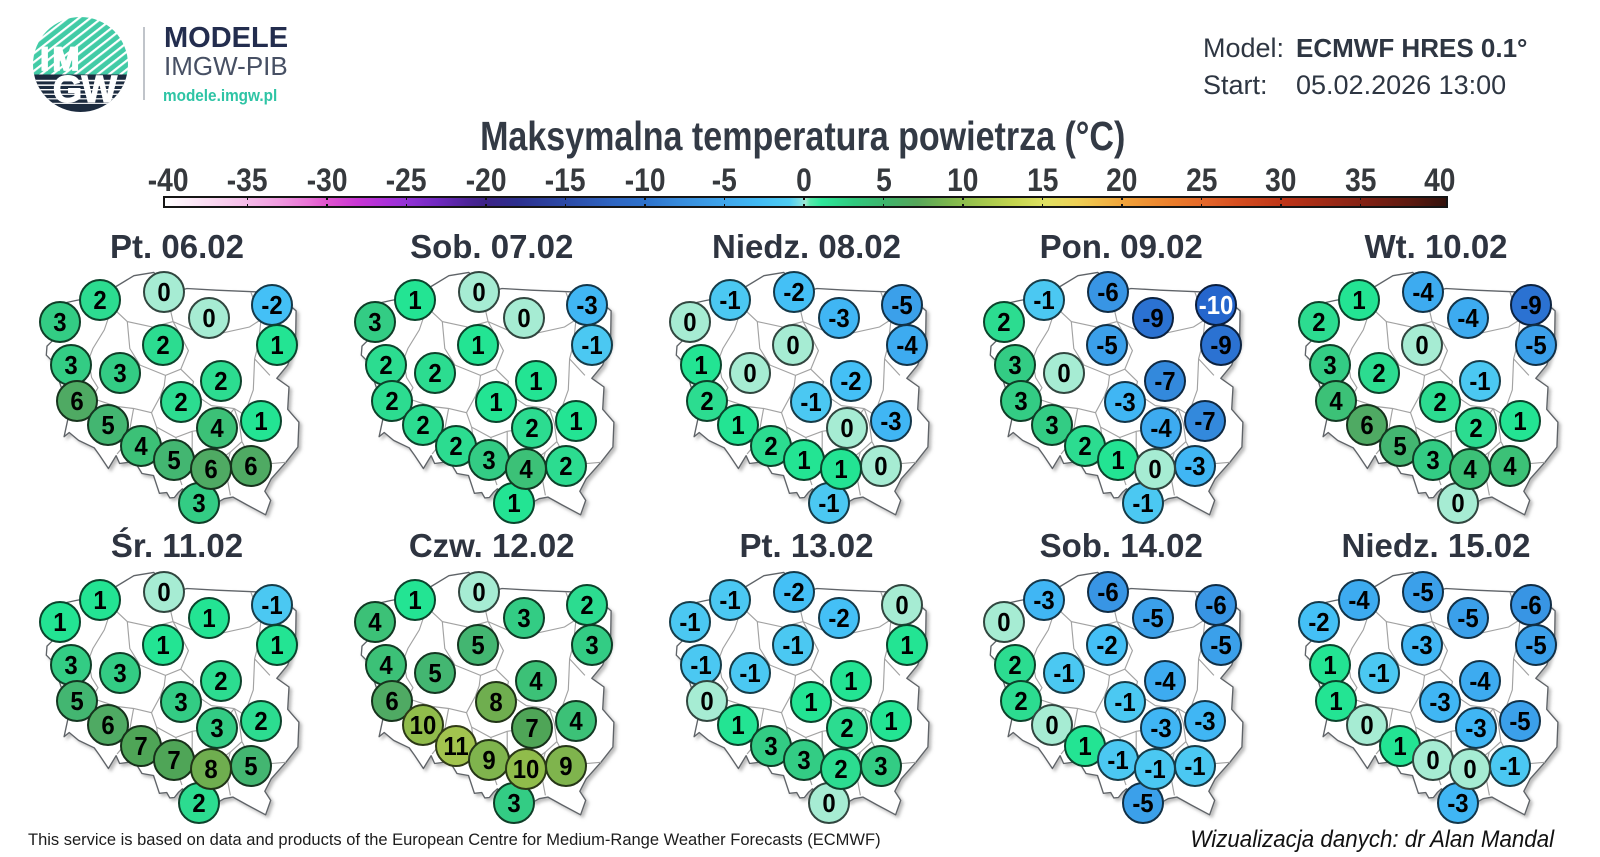 The width and height of the screenshot is (1600, 857). I want to click on svg-text: 9, so click(488, 760).